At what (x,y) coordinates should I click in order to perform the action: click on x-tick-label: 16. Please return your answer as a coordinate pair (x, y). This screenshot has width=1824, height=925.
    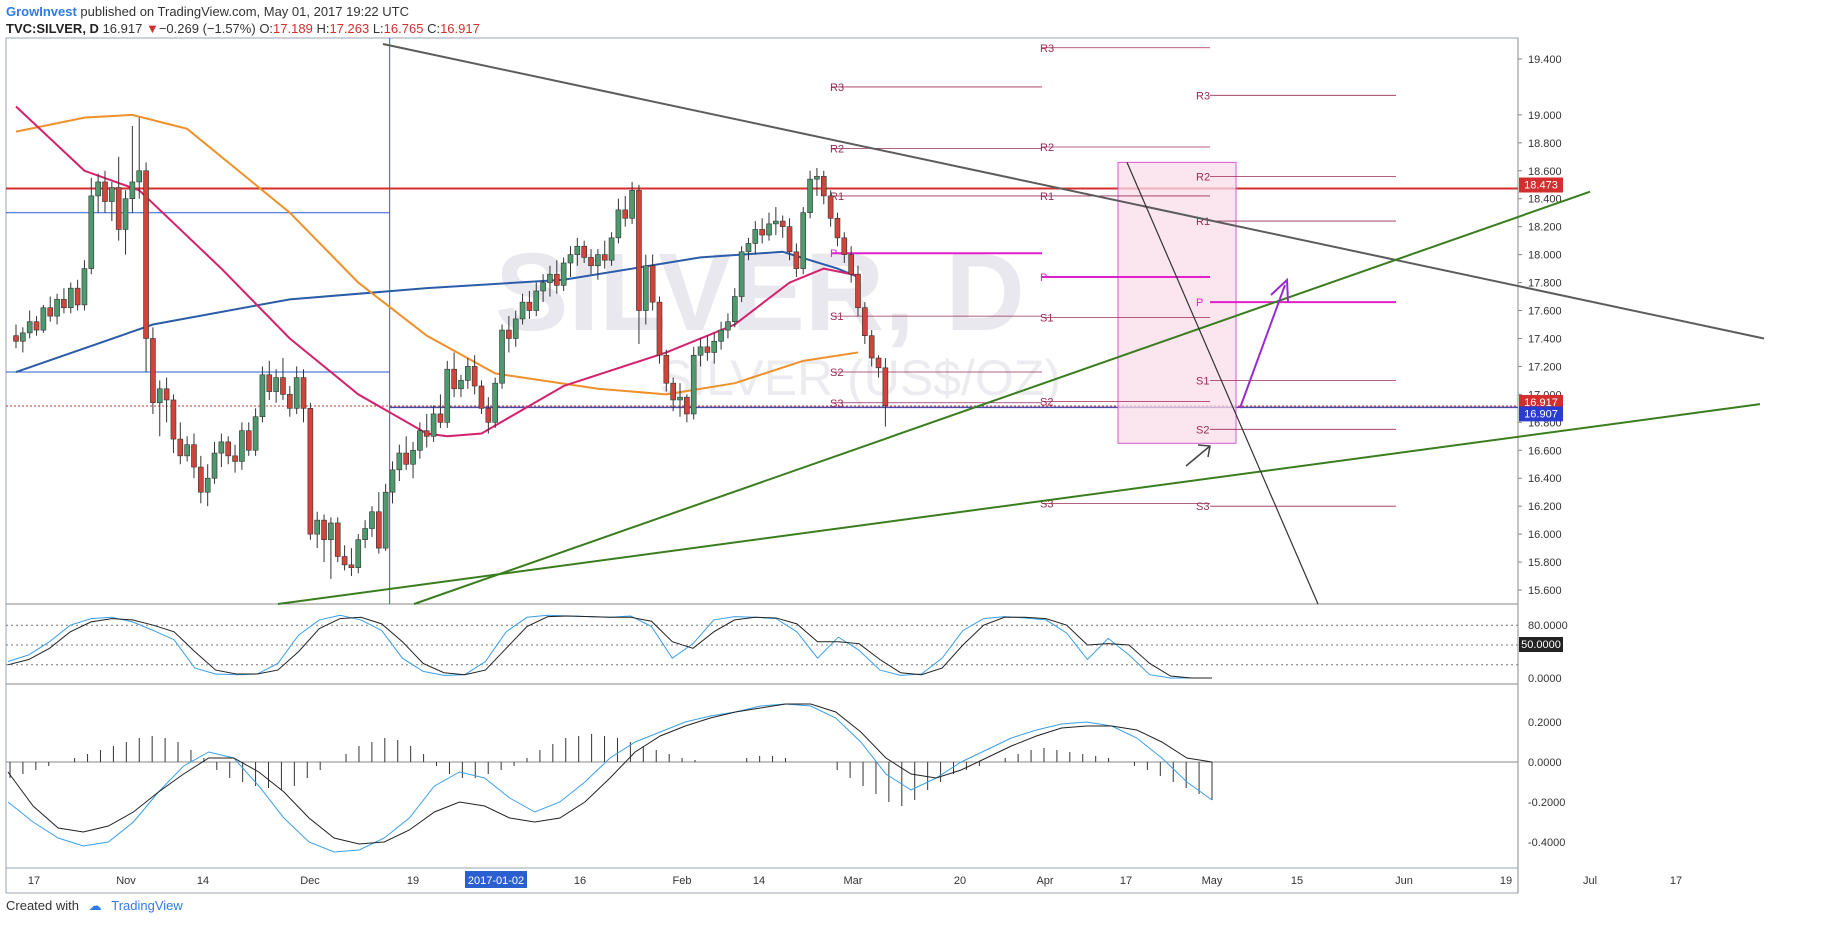
    Looking at the image, I should click on (580, 881).